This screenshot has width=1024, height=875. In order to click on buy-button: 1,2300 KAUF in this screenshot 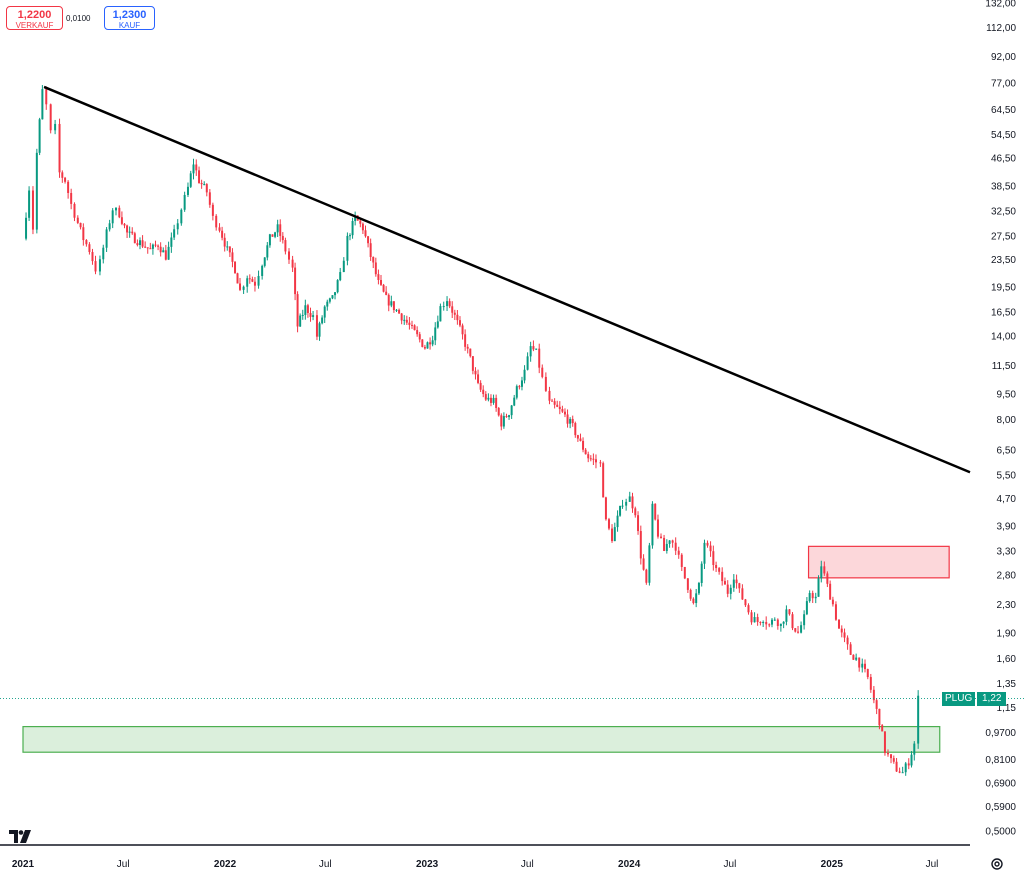, I will do `click(129, 18)`.